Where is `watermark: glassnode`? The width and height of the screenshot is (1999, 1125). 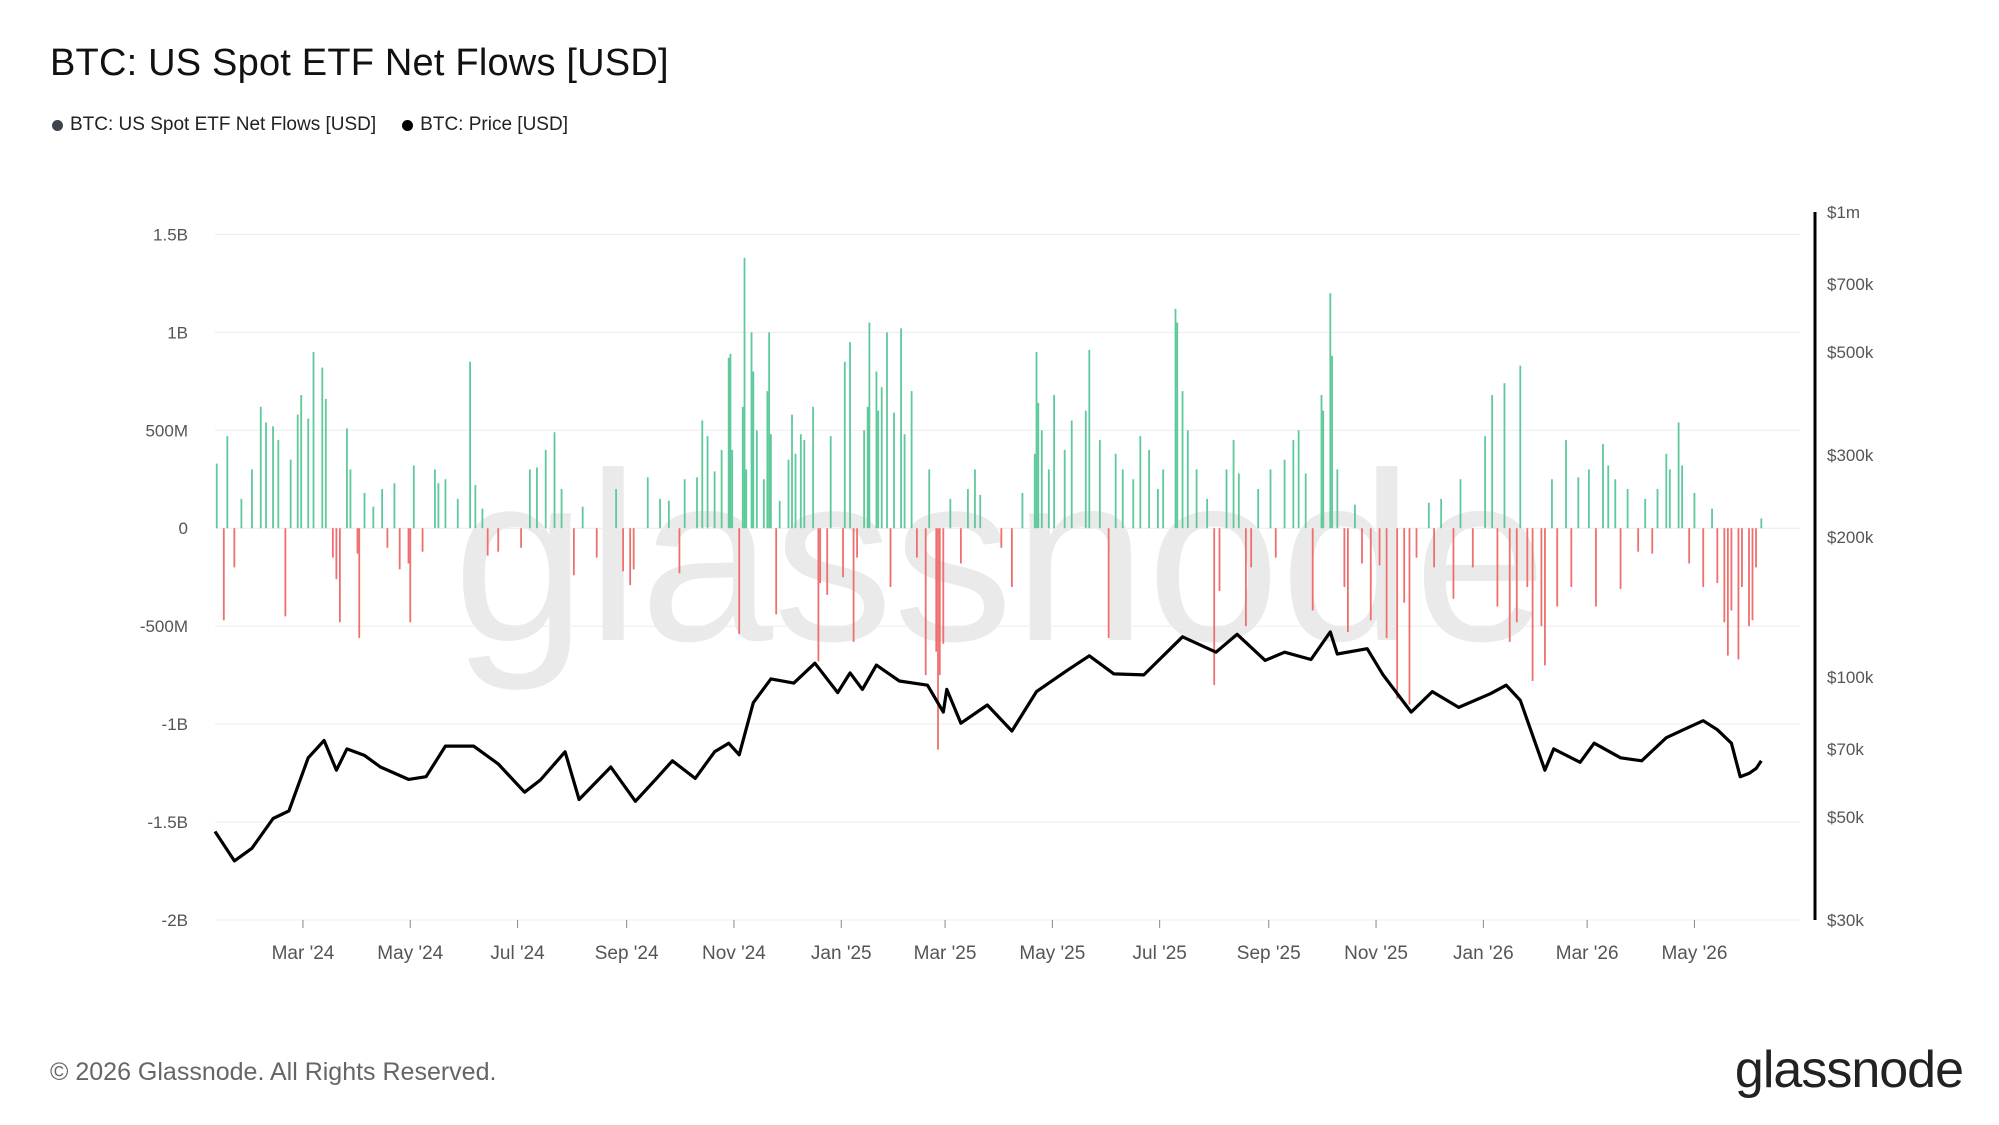
watermark: glassnode is located at coordinates (1000, 557).